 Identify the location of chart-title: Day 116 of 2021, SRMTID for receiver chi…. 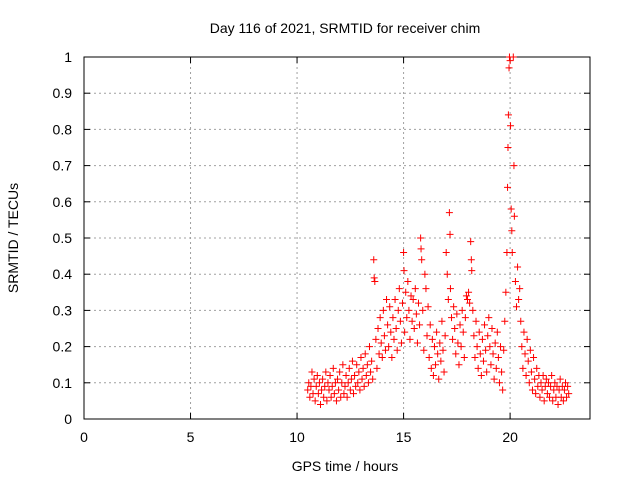
(345, 28).